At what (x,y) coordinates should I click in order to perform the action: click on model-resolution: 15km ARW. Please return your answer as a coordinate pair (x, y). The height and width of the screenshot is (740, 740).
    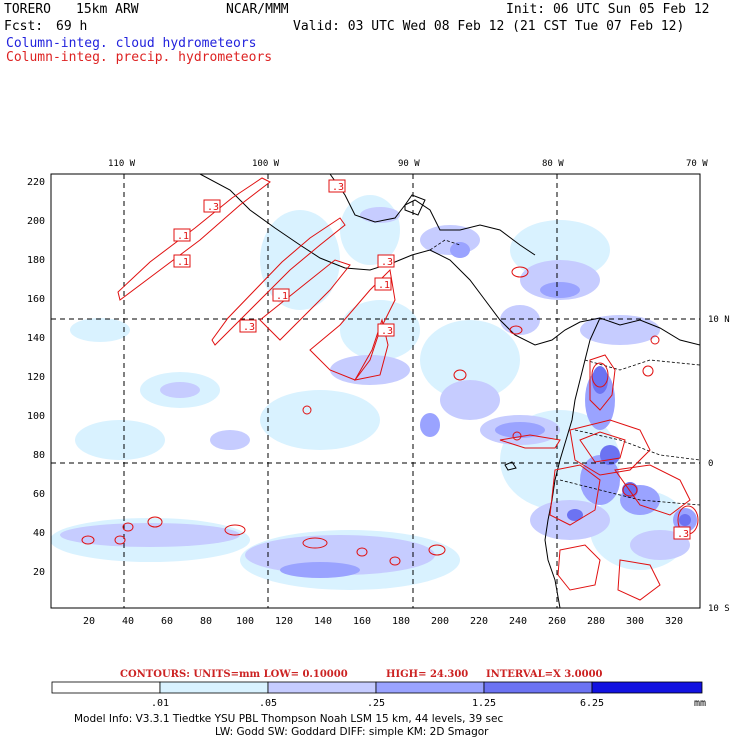
    Looking at the image, I should click on (107, 9).